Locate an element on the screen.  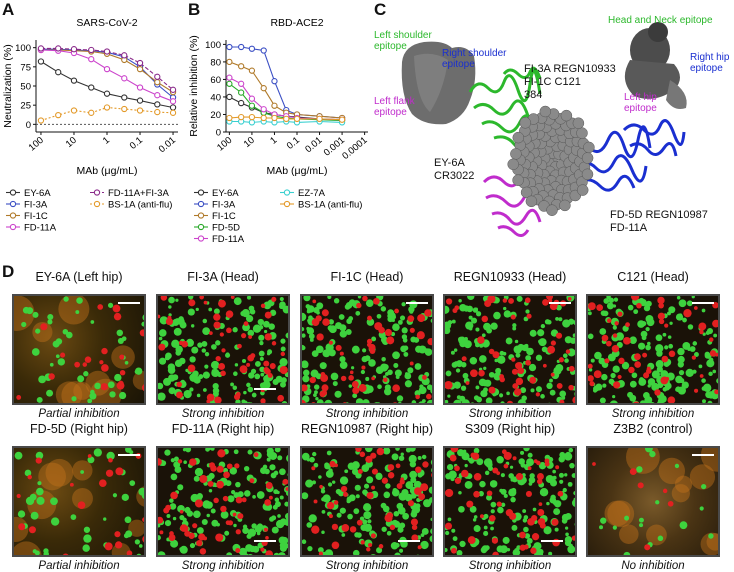
micrograph-title: FD-5D (Right hip) is located at coordinates (79, 429).